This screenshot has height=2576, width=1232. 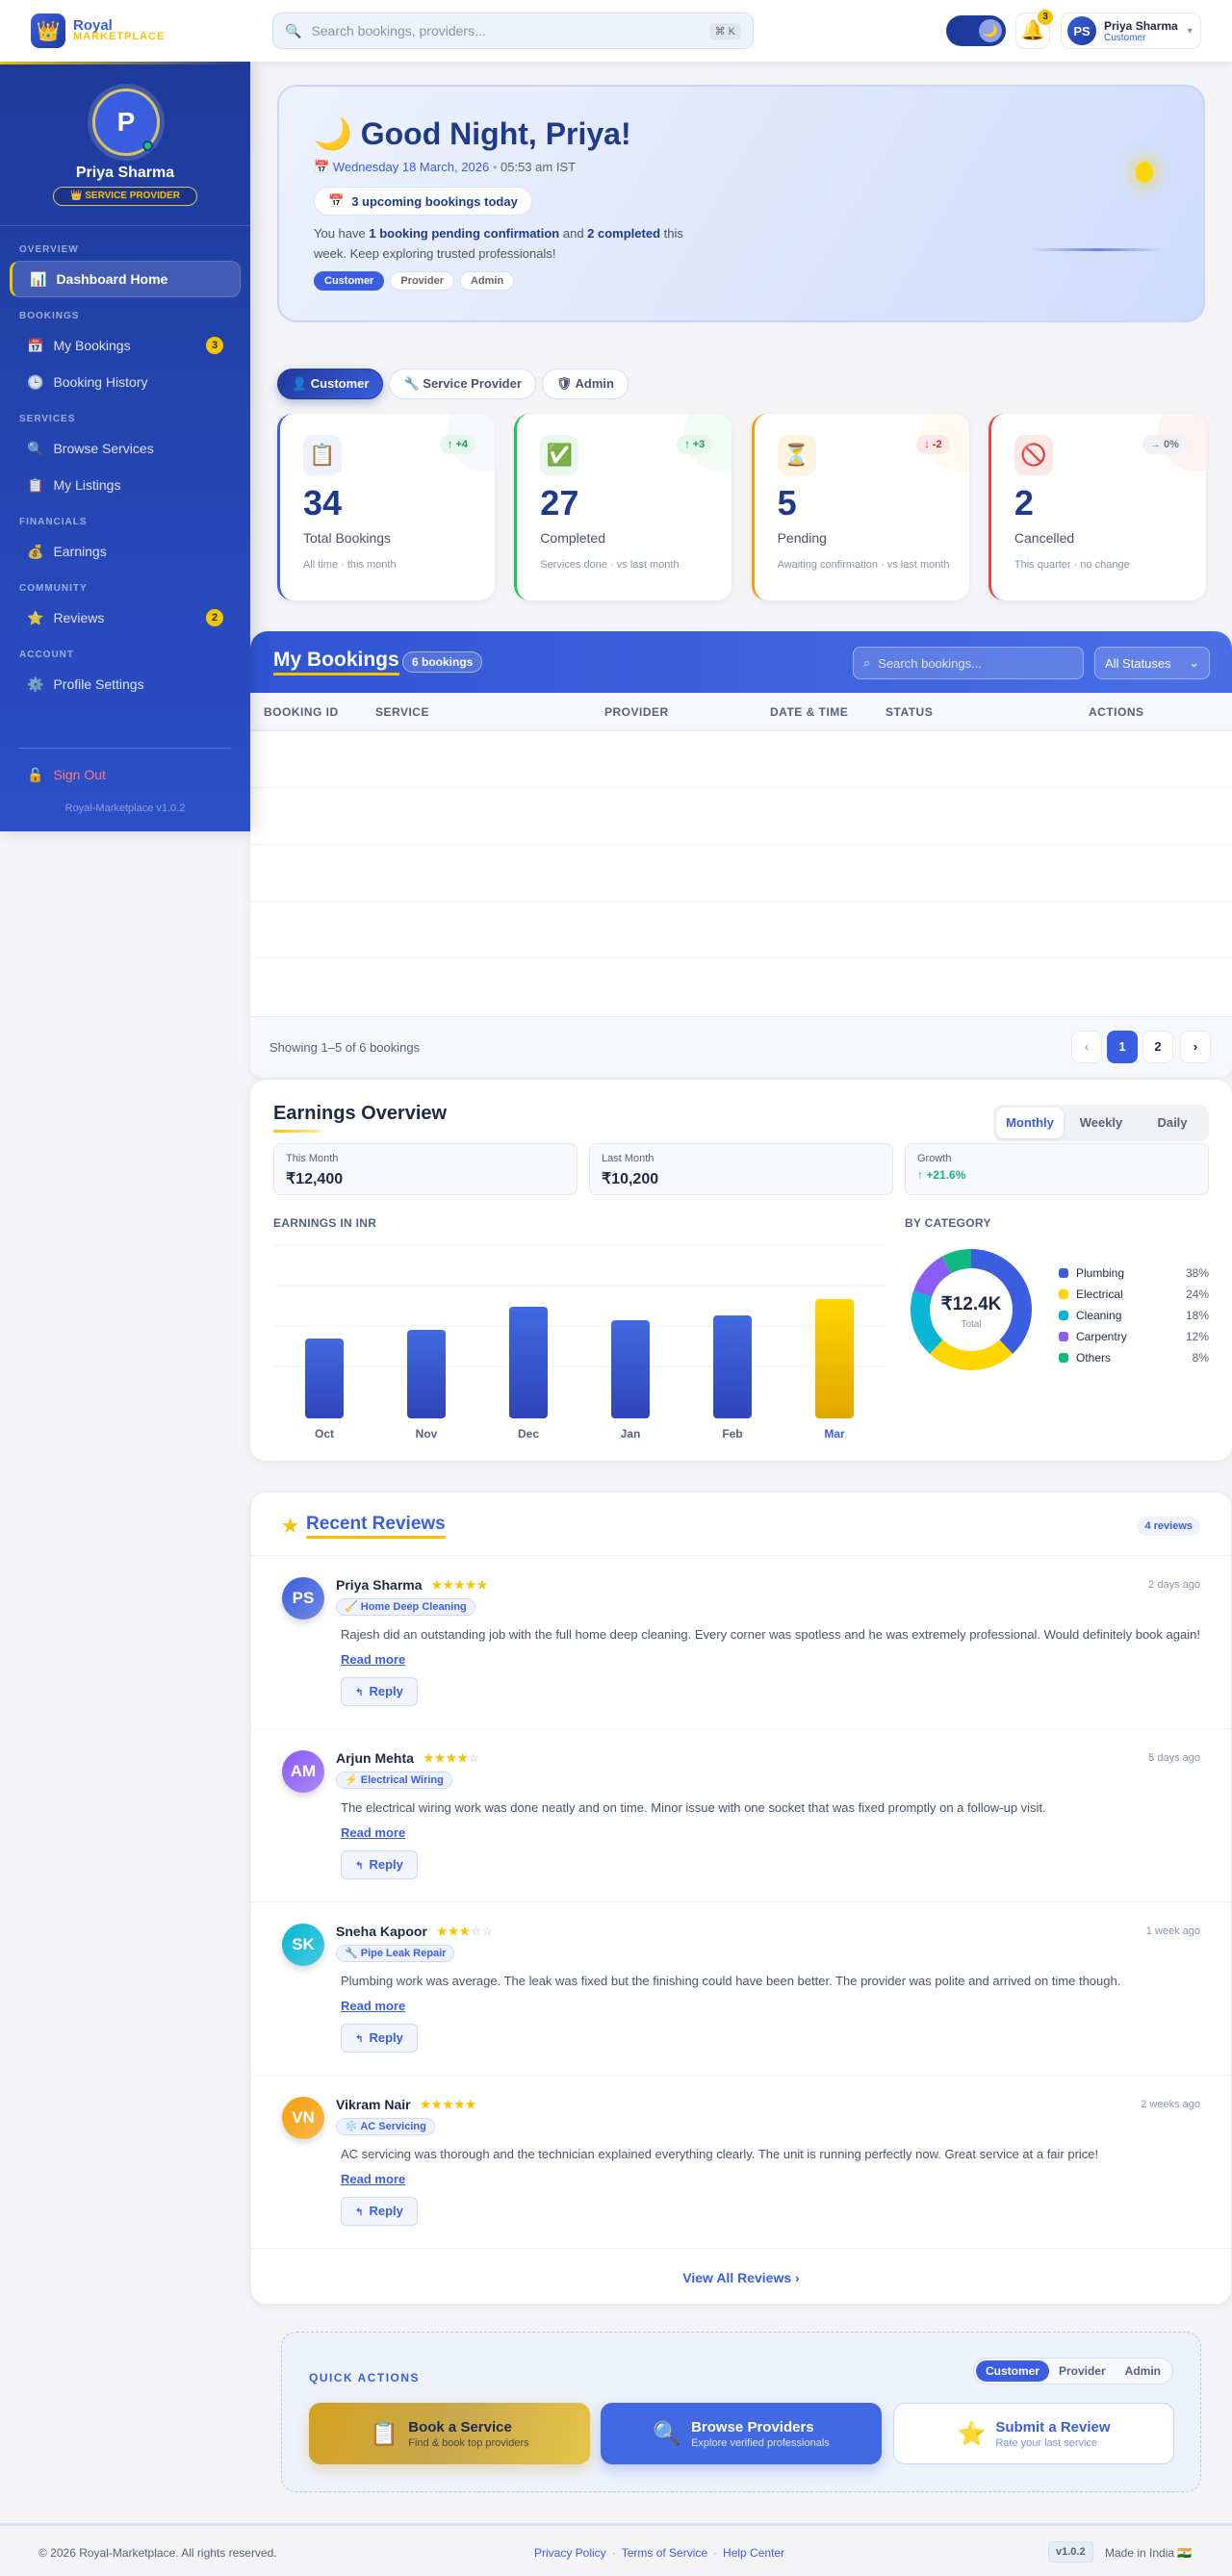 I want to click on tag-provider: Provider, so click(x=422, y=281).